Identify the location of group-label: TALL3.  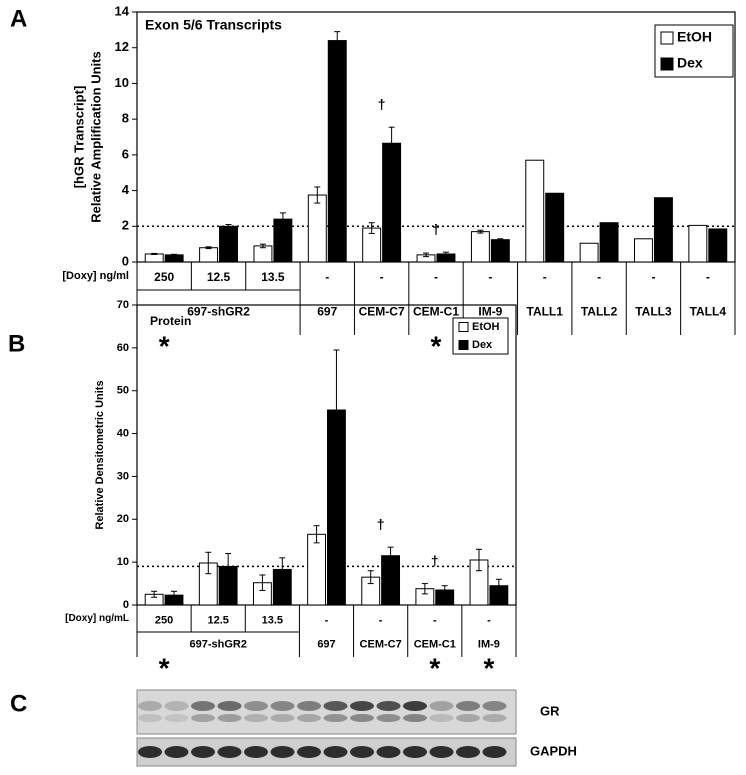
(653, 312).